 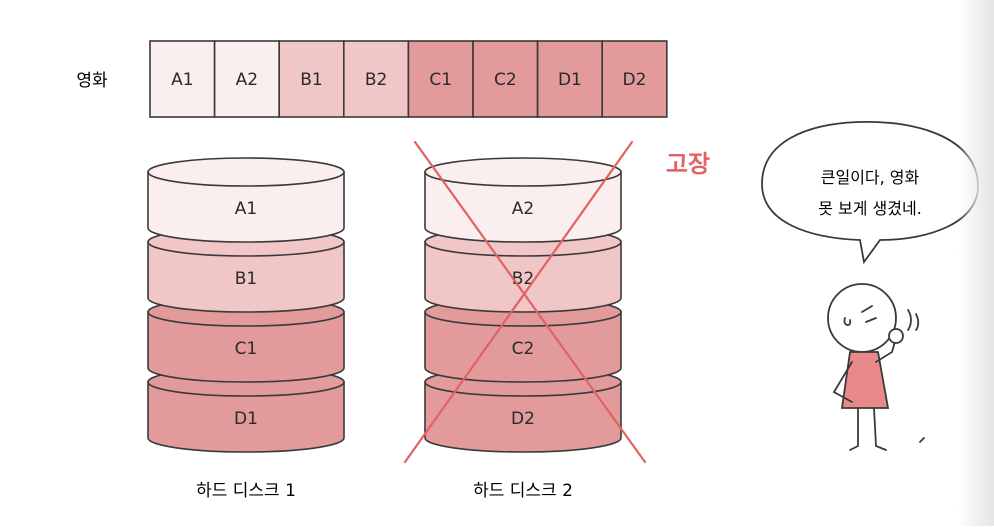 What do you see at coordinates (842, 382) in the screenshot?
I see `character-arm-left` at bounding box center [842, 382].